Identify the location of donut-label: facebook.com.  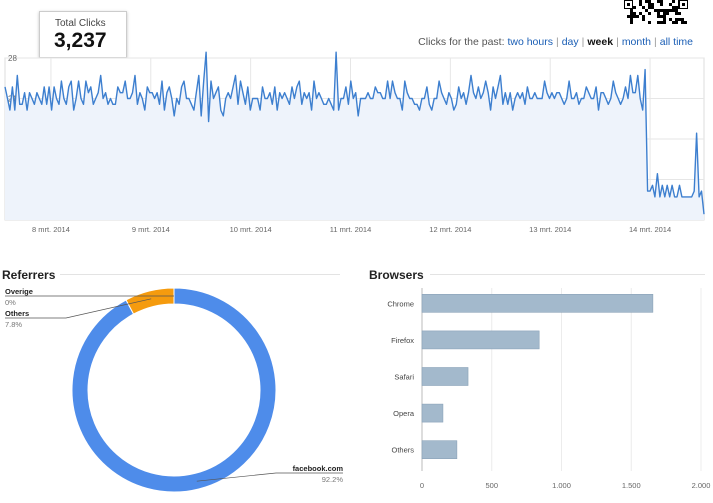
(318, 468).